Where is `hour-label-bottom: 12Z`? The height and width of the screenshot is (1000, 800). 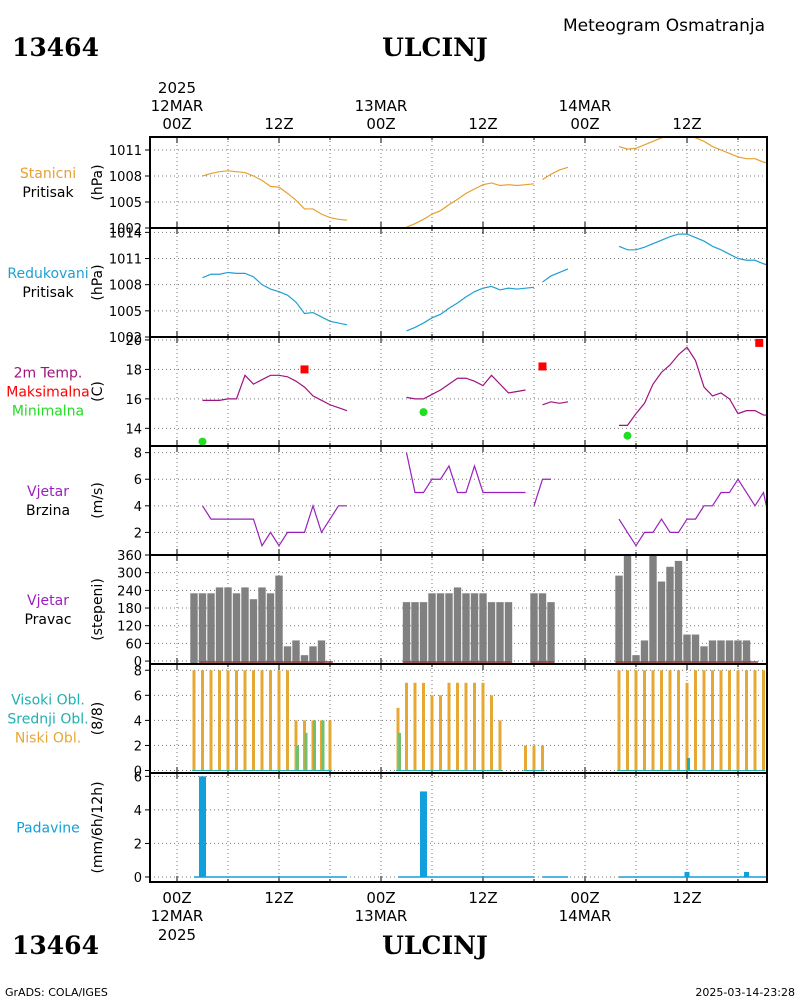
hour-label-bottom: 12Z is located at coordinates (686, 898).